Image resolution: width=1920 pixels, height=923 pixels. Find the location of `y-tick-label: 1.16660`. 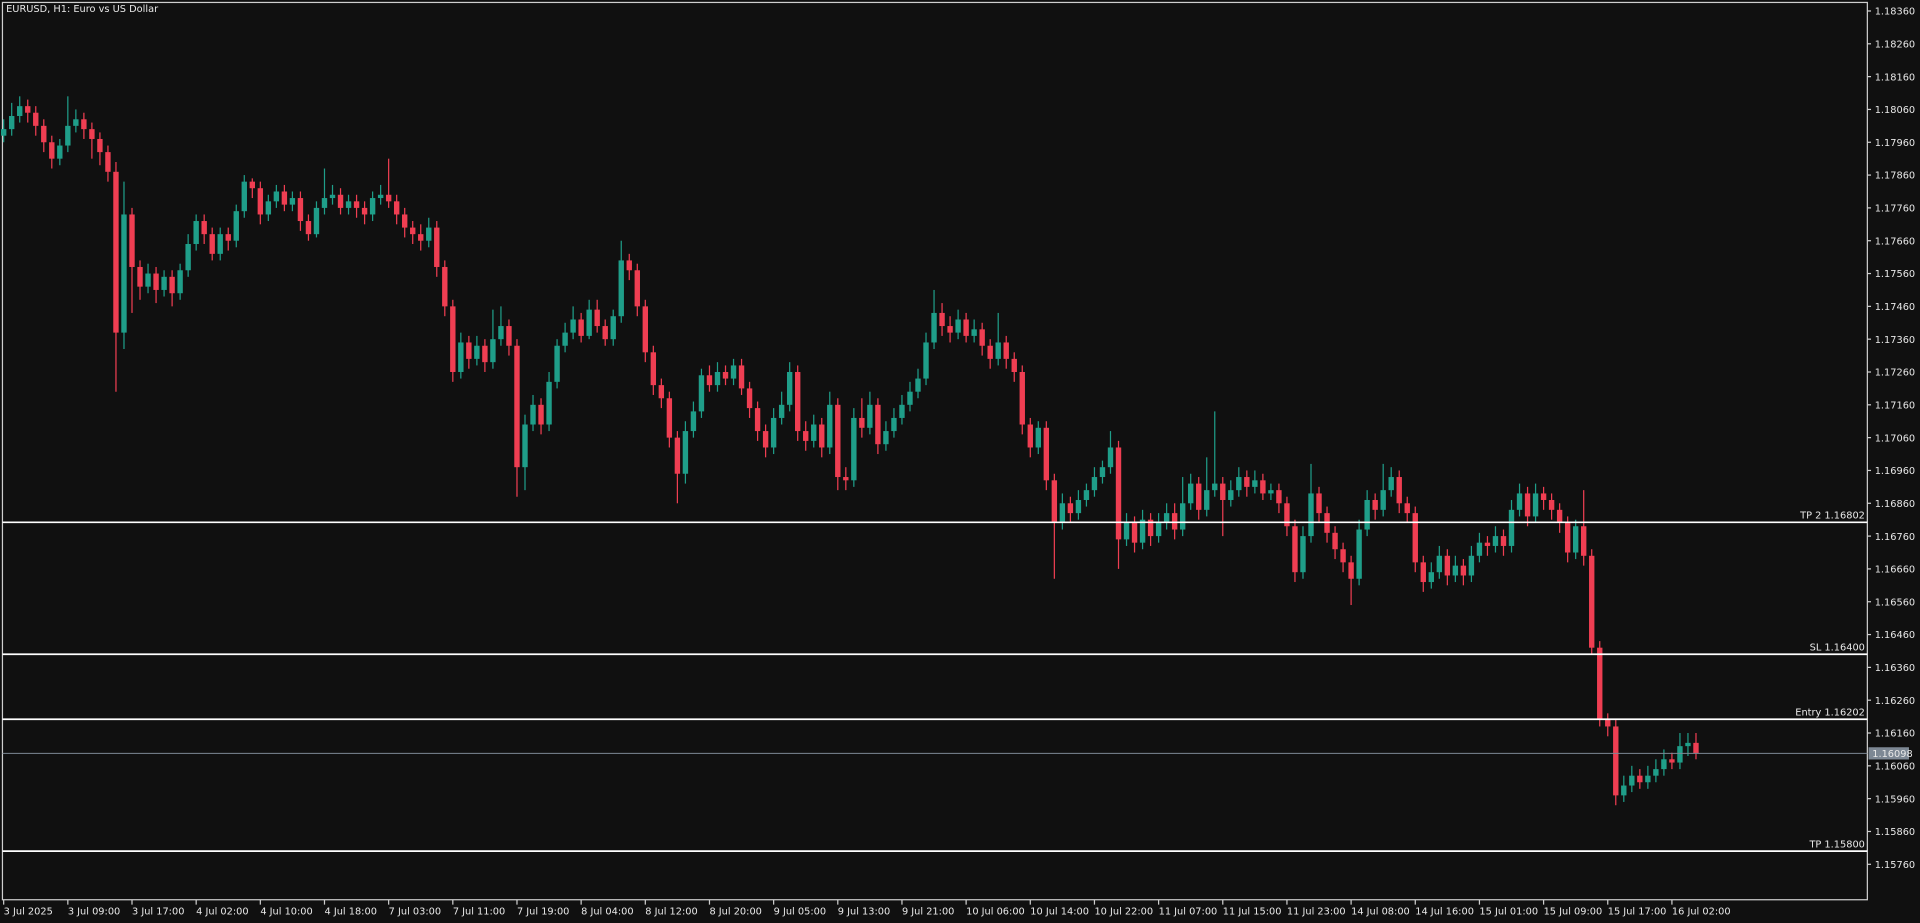

y-tick-label: 1.16660 is located at coordinates (1895, 570).